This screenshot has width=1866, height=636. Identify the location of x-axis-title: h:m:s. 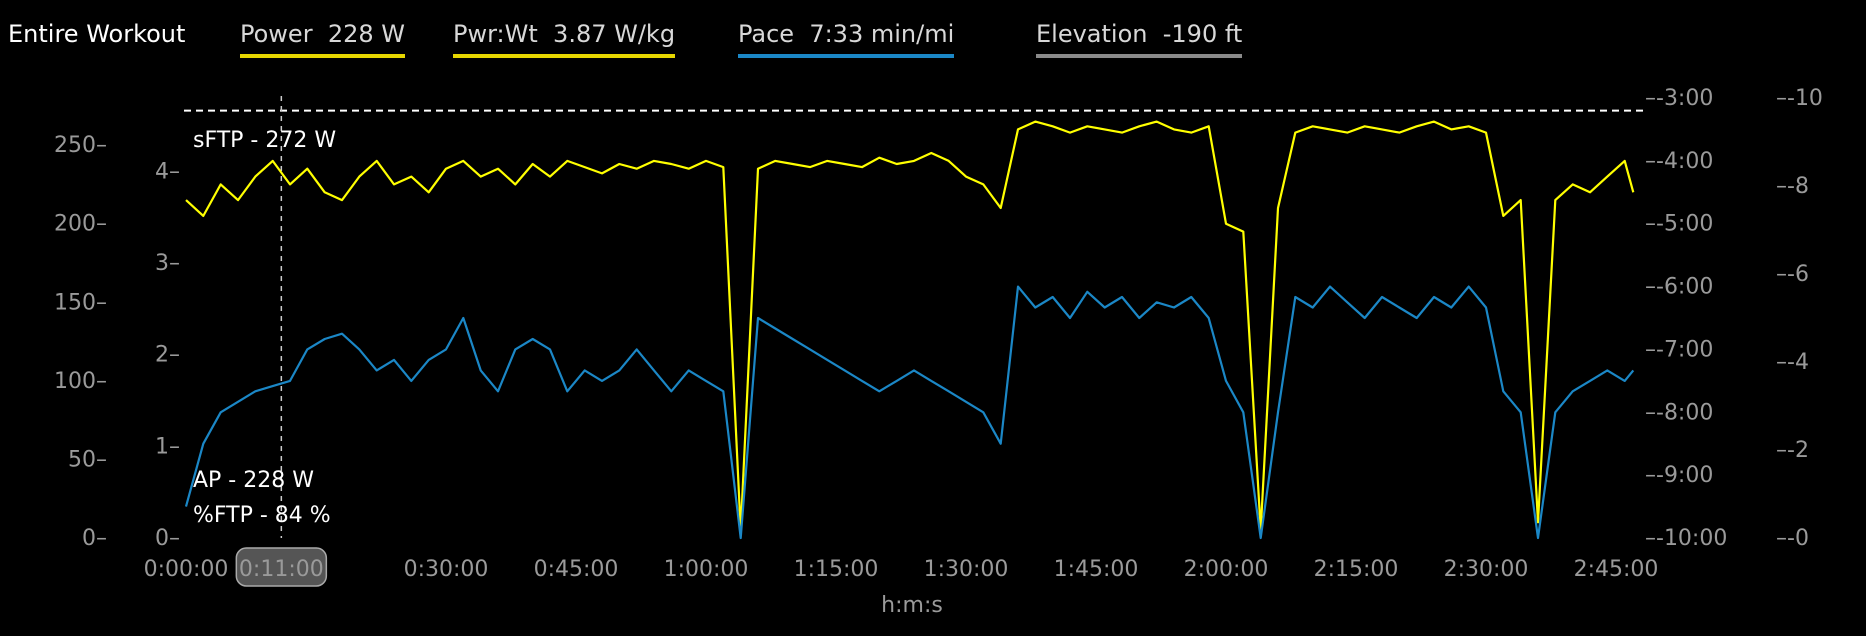
(912, 605).